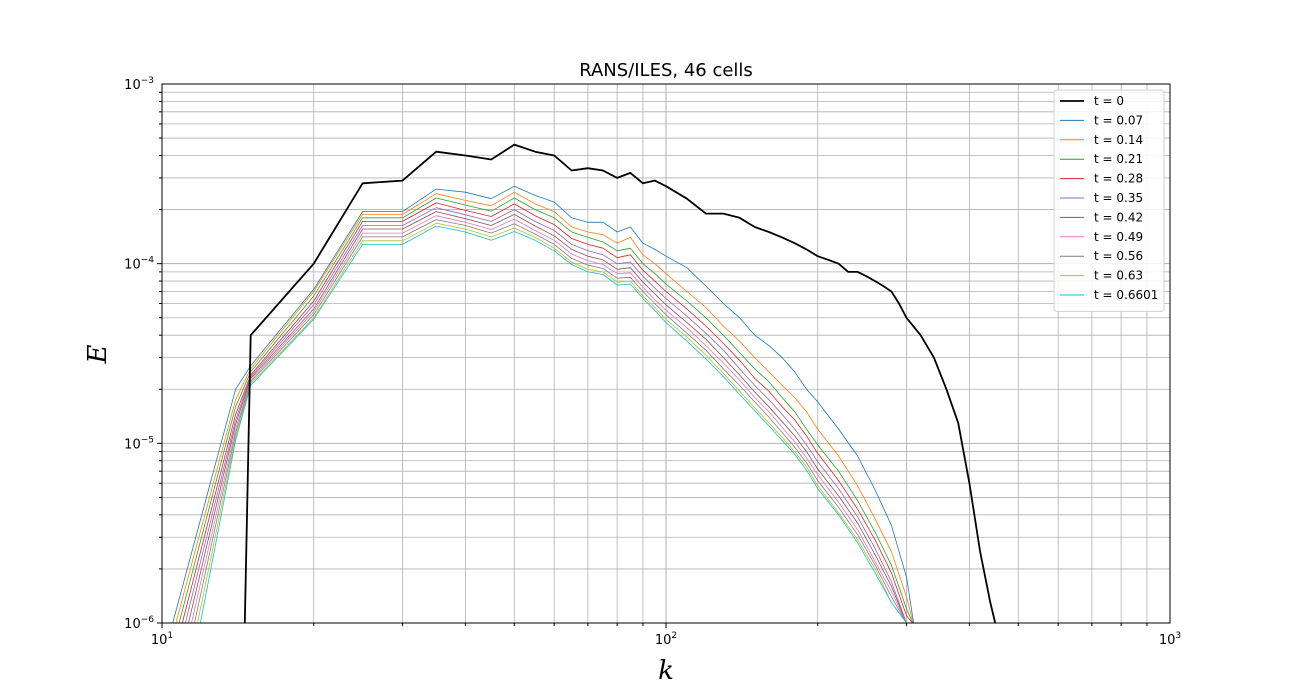  I want to click on x-axis-label: k, so click(666, 671).